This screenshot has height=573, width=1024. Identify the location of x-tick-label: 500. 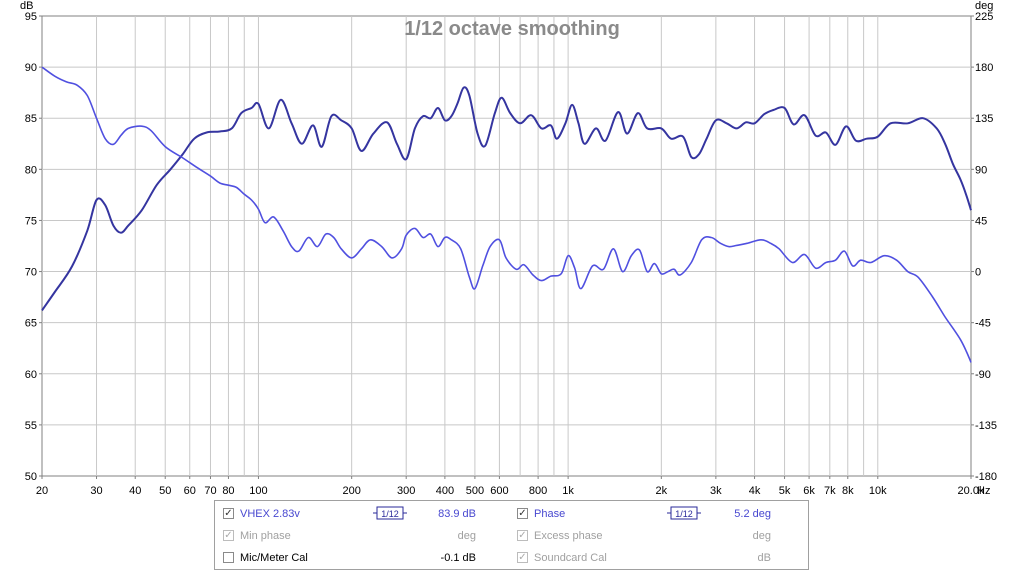
(475, 491).